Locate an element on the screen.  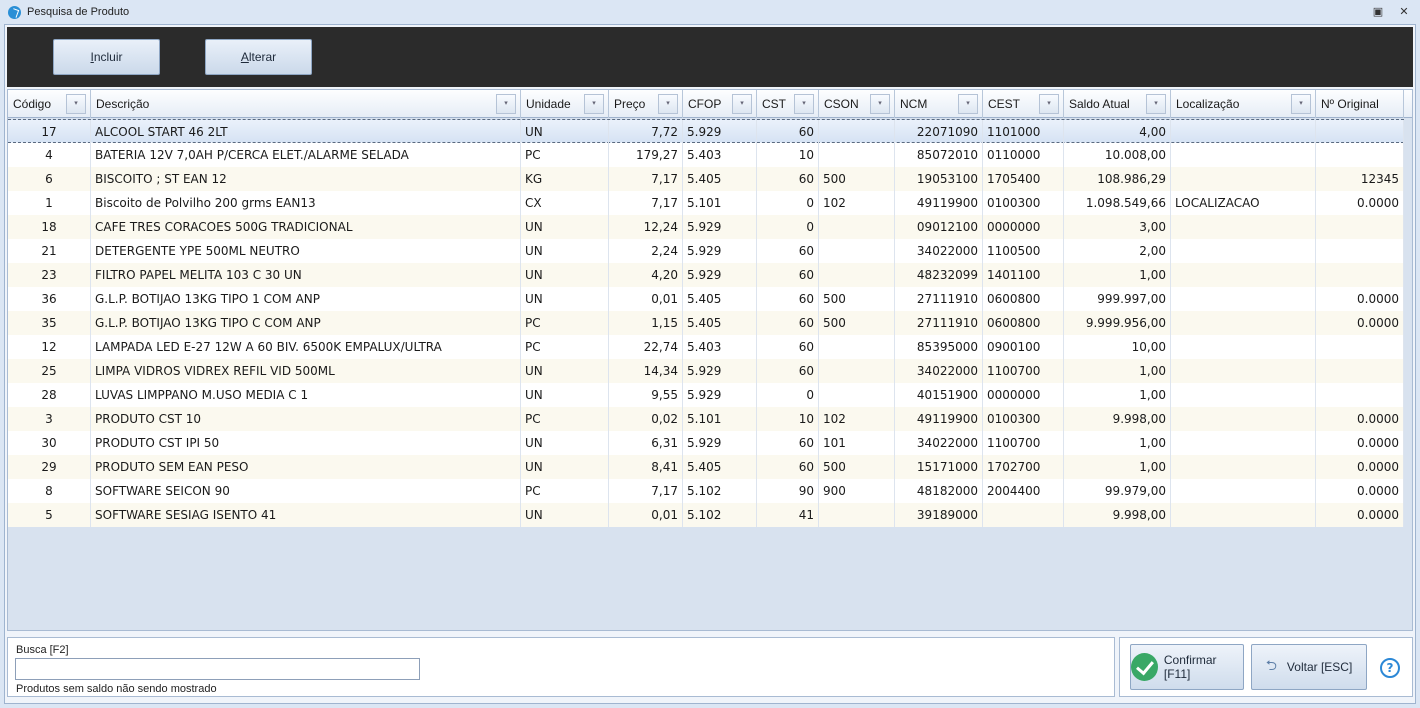
incluir-button: Incluir is located at coordinates (106, 57).